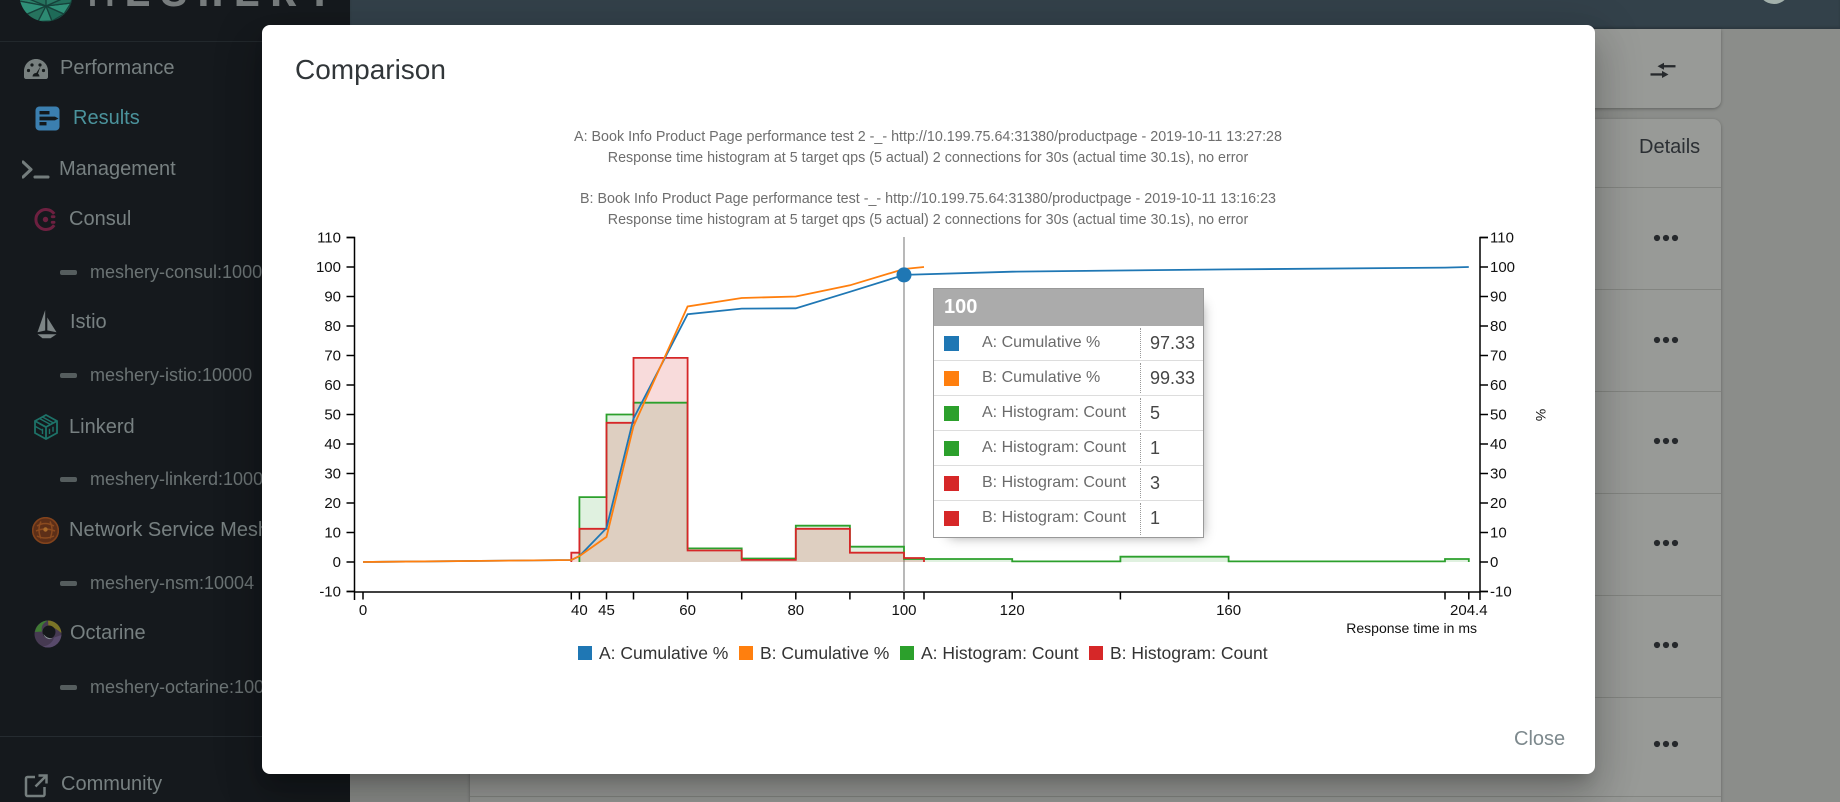  What do you see at coordinates (824, 653) in the screenshot?
I see `svg-text: B: Cumulative %` at bounding box center [824, 653].